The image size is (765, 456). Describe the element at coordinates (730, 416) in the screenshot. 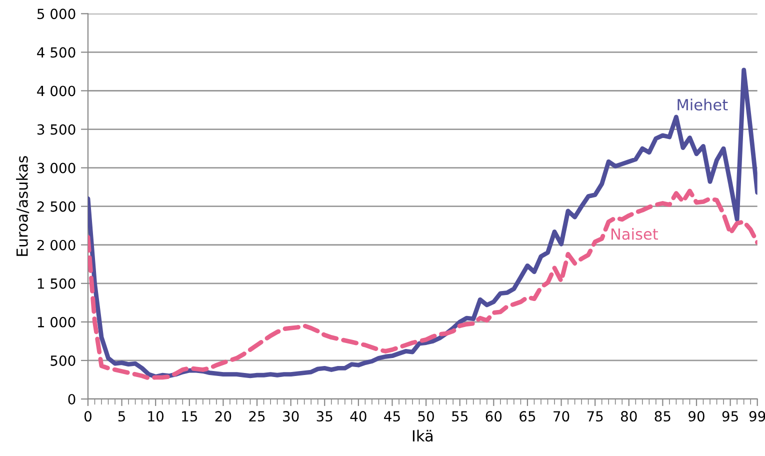

I see `x-tick-label: 95` at that location.